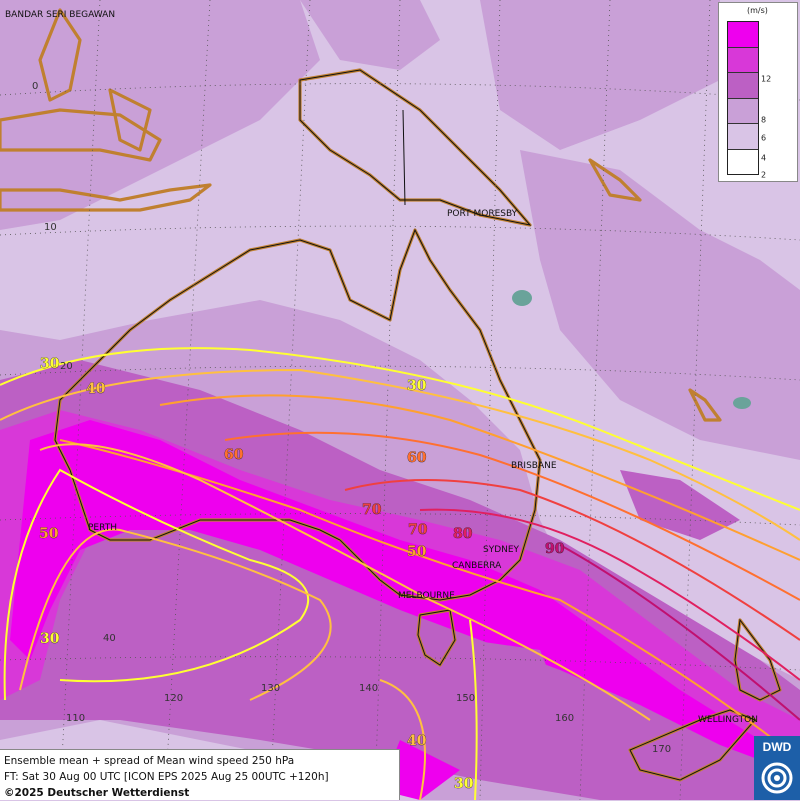  I want to click on lat-label: 40, so click(109, 638).